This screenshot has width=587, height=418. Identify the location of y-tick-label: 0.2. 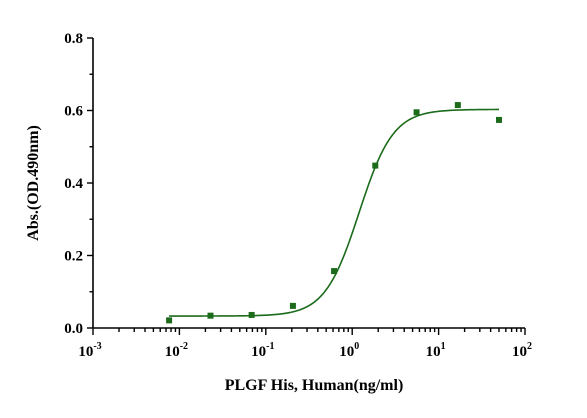
(73, 257).